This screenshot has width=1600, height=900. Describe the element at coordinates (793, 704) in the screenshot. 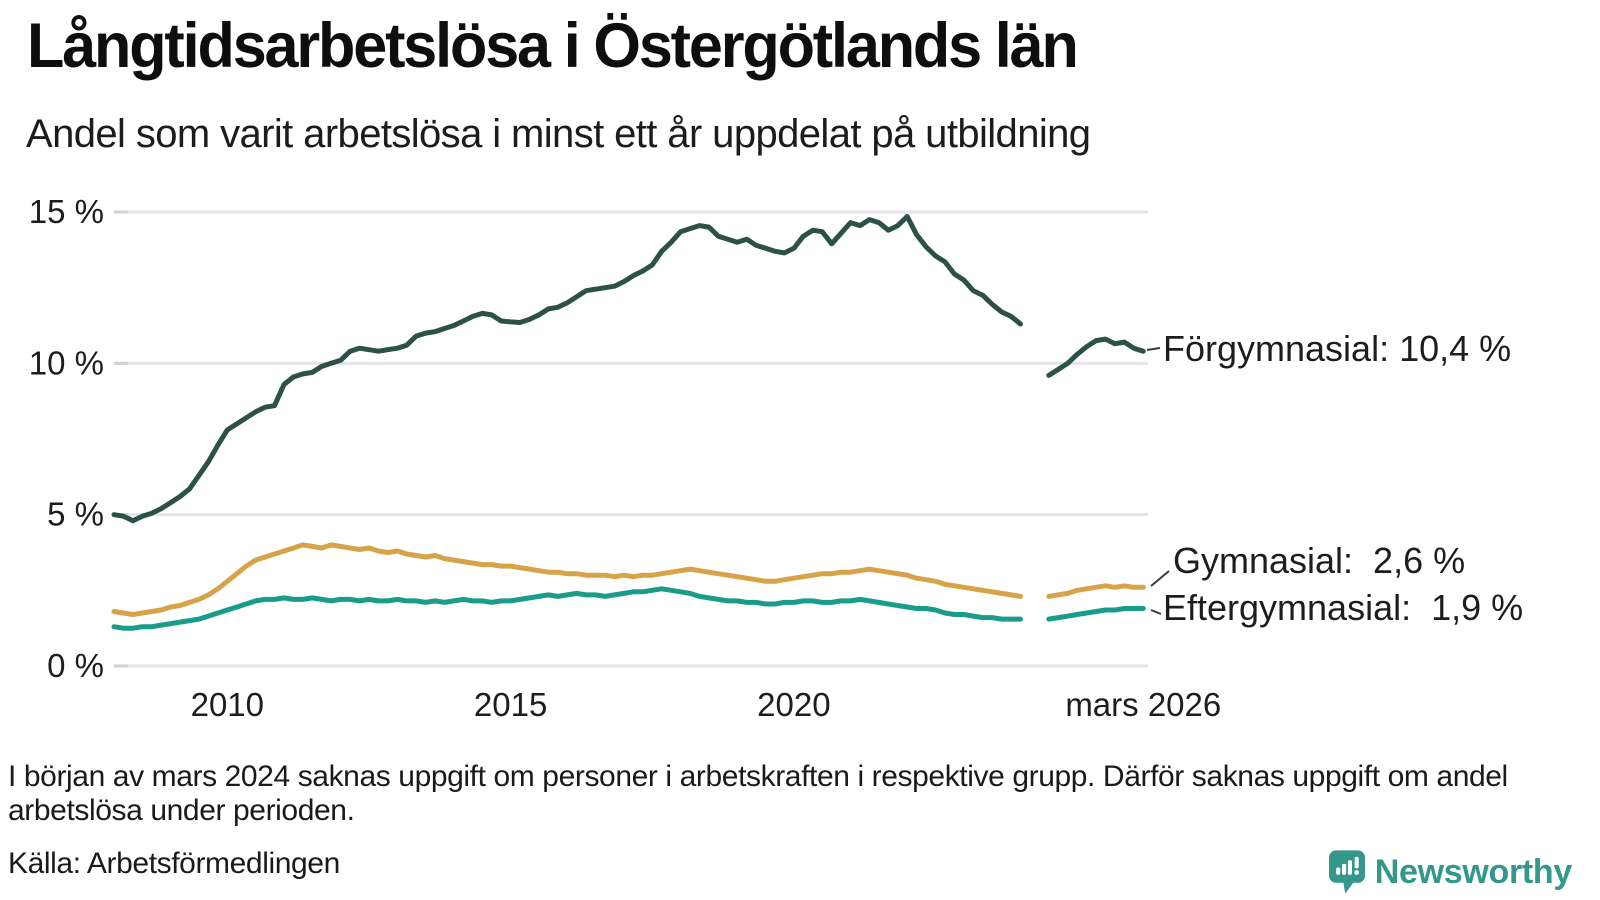

I see `x-axis-tick-label: 2020` at that location.